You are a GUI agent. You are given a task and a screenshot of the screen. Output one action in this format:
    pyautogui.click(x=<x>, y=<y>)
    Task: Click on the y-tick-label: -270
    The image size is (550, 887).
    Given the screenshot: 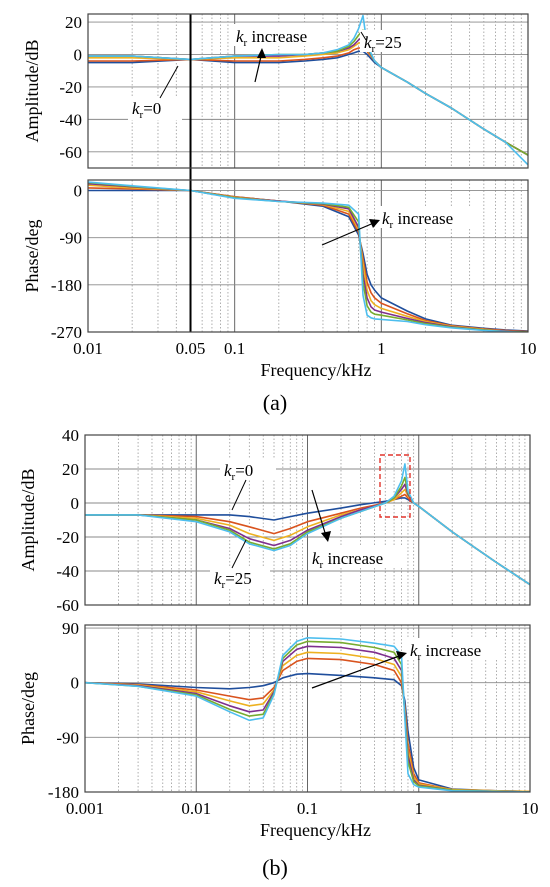 What is the action you would take?
    pyautogui.click(x=66, y=332)
    